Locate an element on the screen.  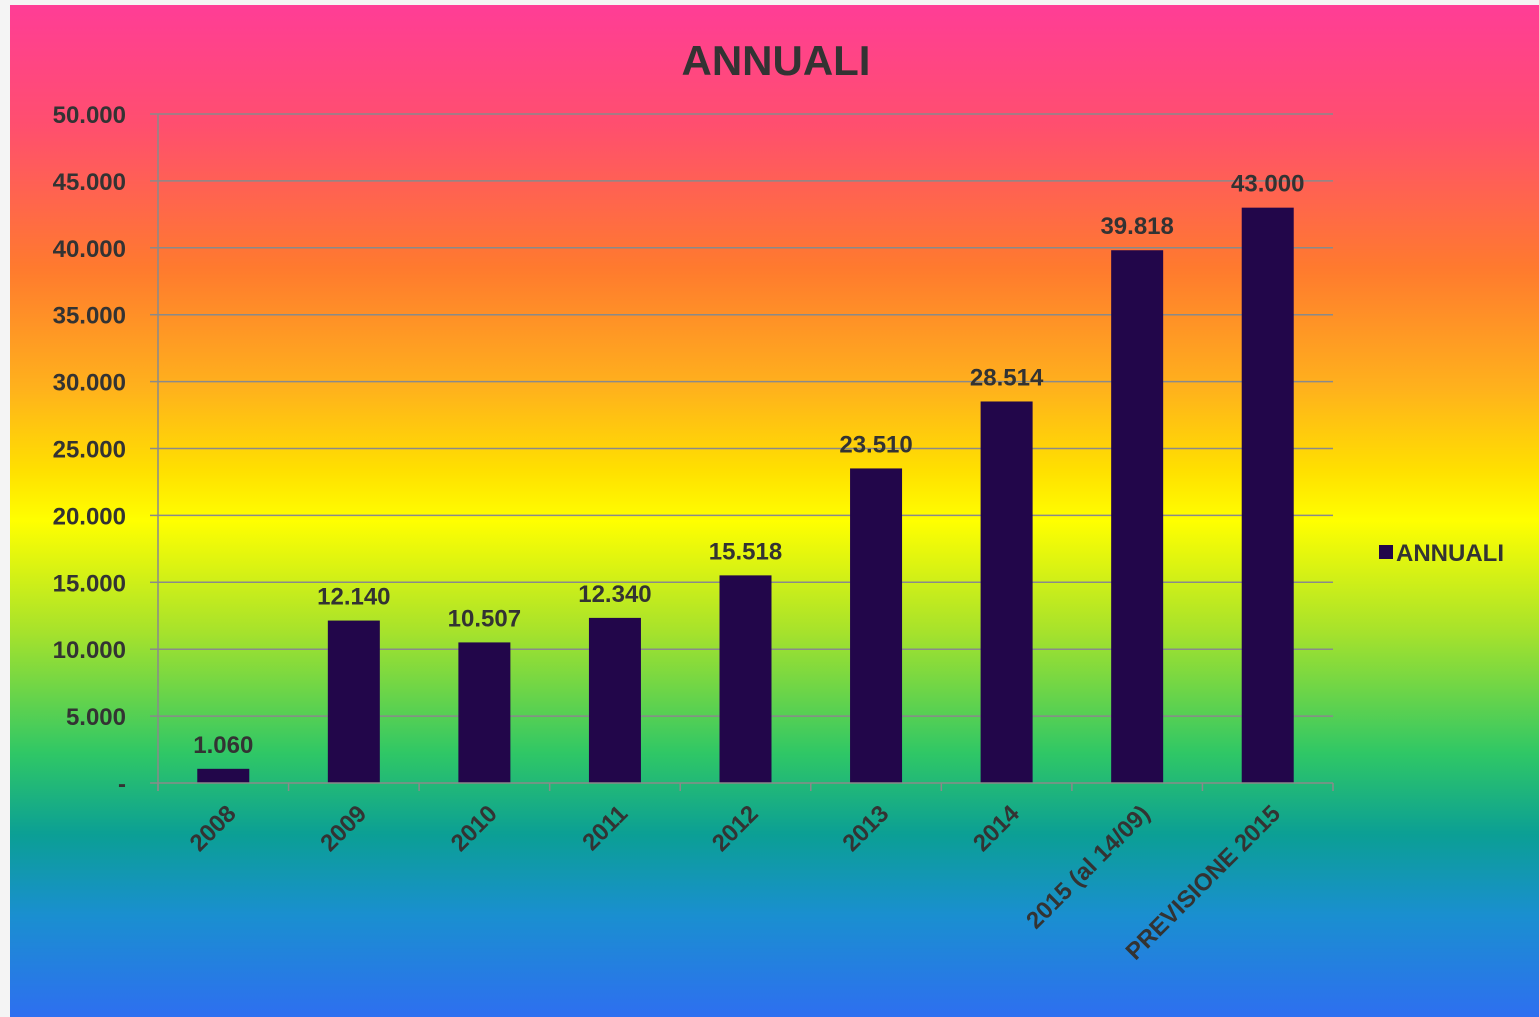
chart-title: ANNUALI is located at coordinates (776, 60).